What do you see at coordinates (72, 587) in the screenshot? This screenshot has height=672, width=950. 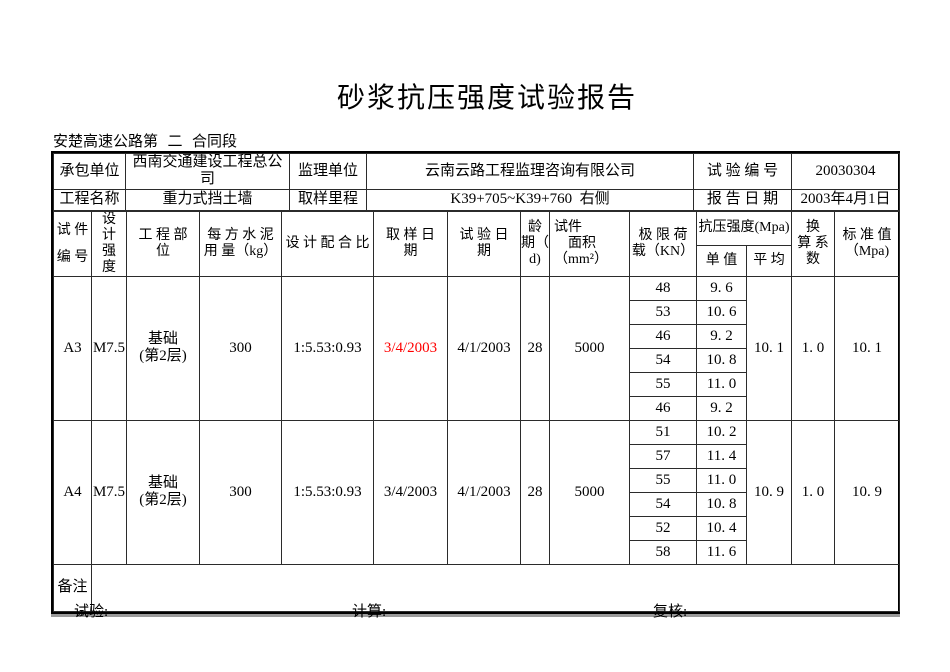 I see `remark-label: 备注` at bounding box center [72, 587].